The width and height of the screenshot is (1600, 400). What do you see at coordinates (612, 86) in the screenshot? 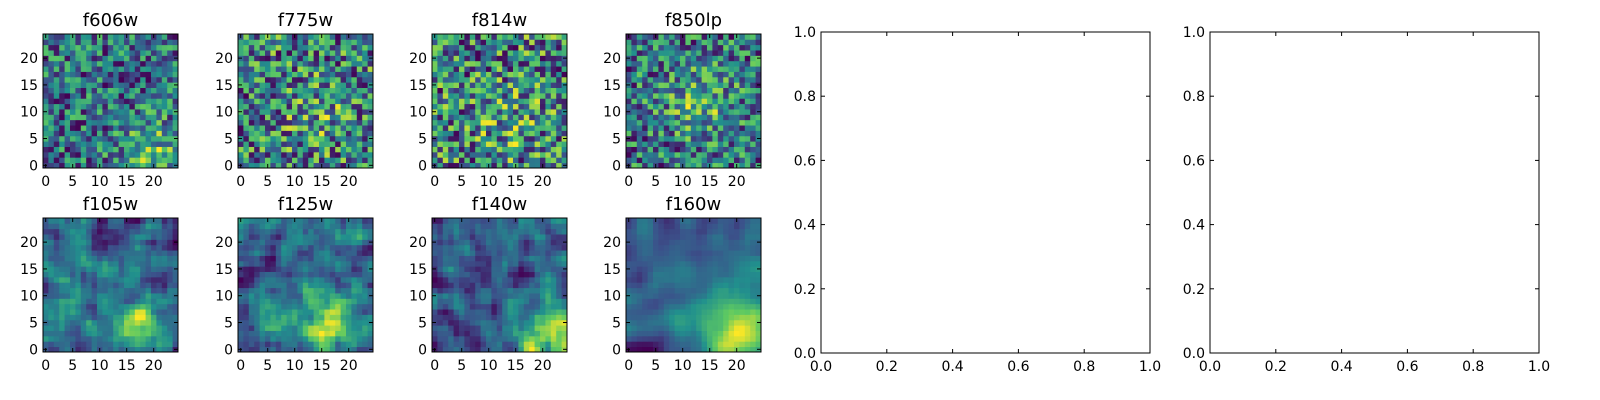
I see `y-tick-label: 15` at bounding box center [612, 86].